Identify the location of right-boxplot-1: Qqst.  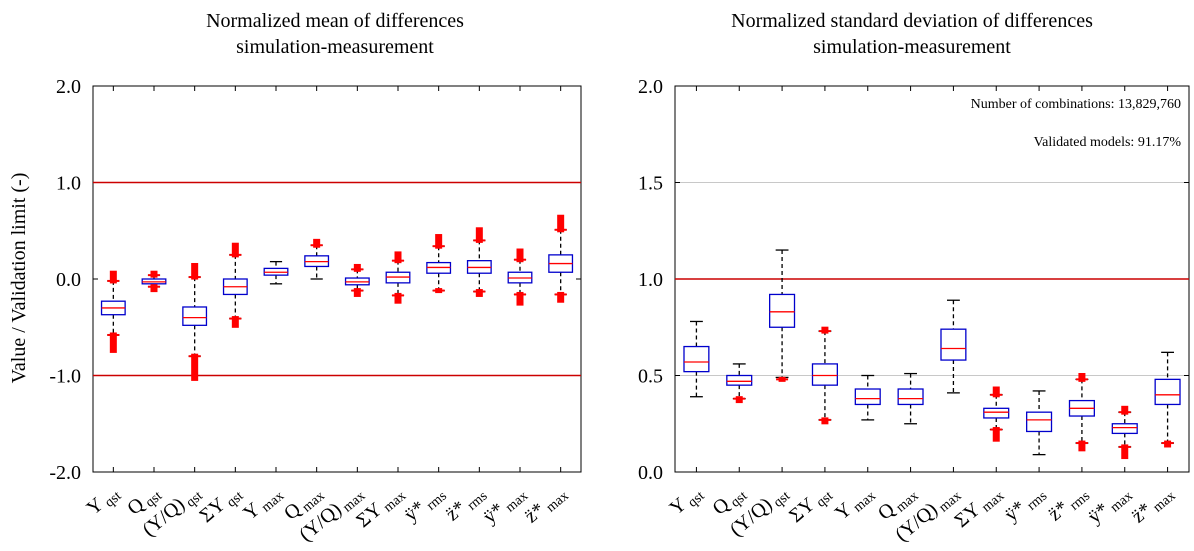
(730, 303).